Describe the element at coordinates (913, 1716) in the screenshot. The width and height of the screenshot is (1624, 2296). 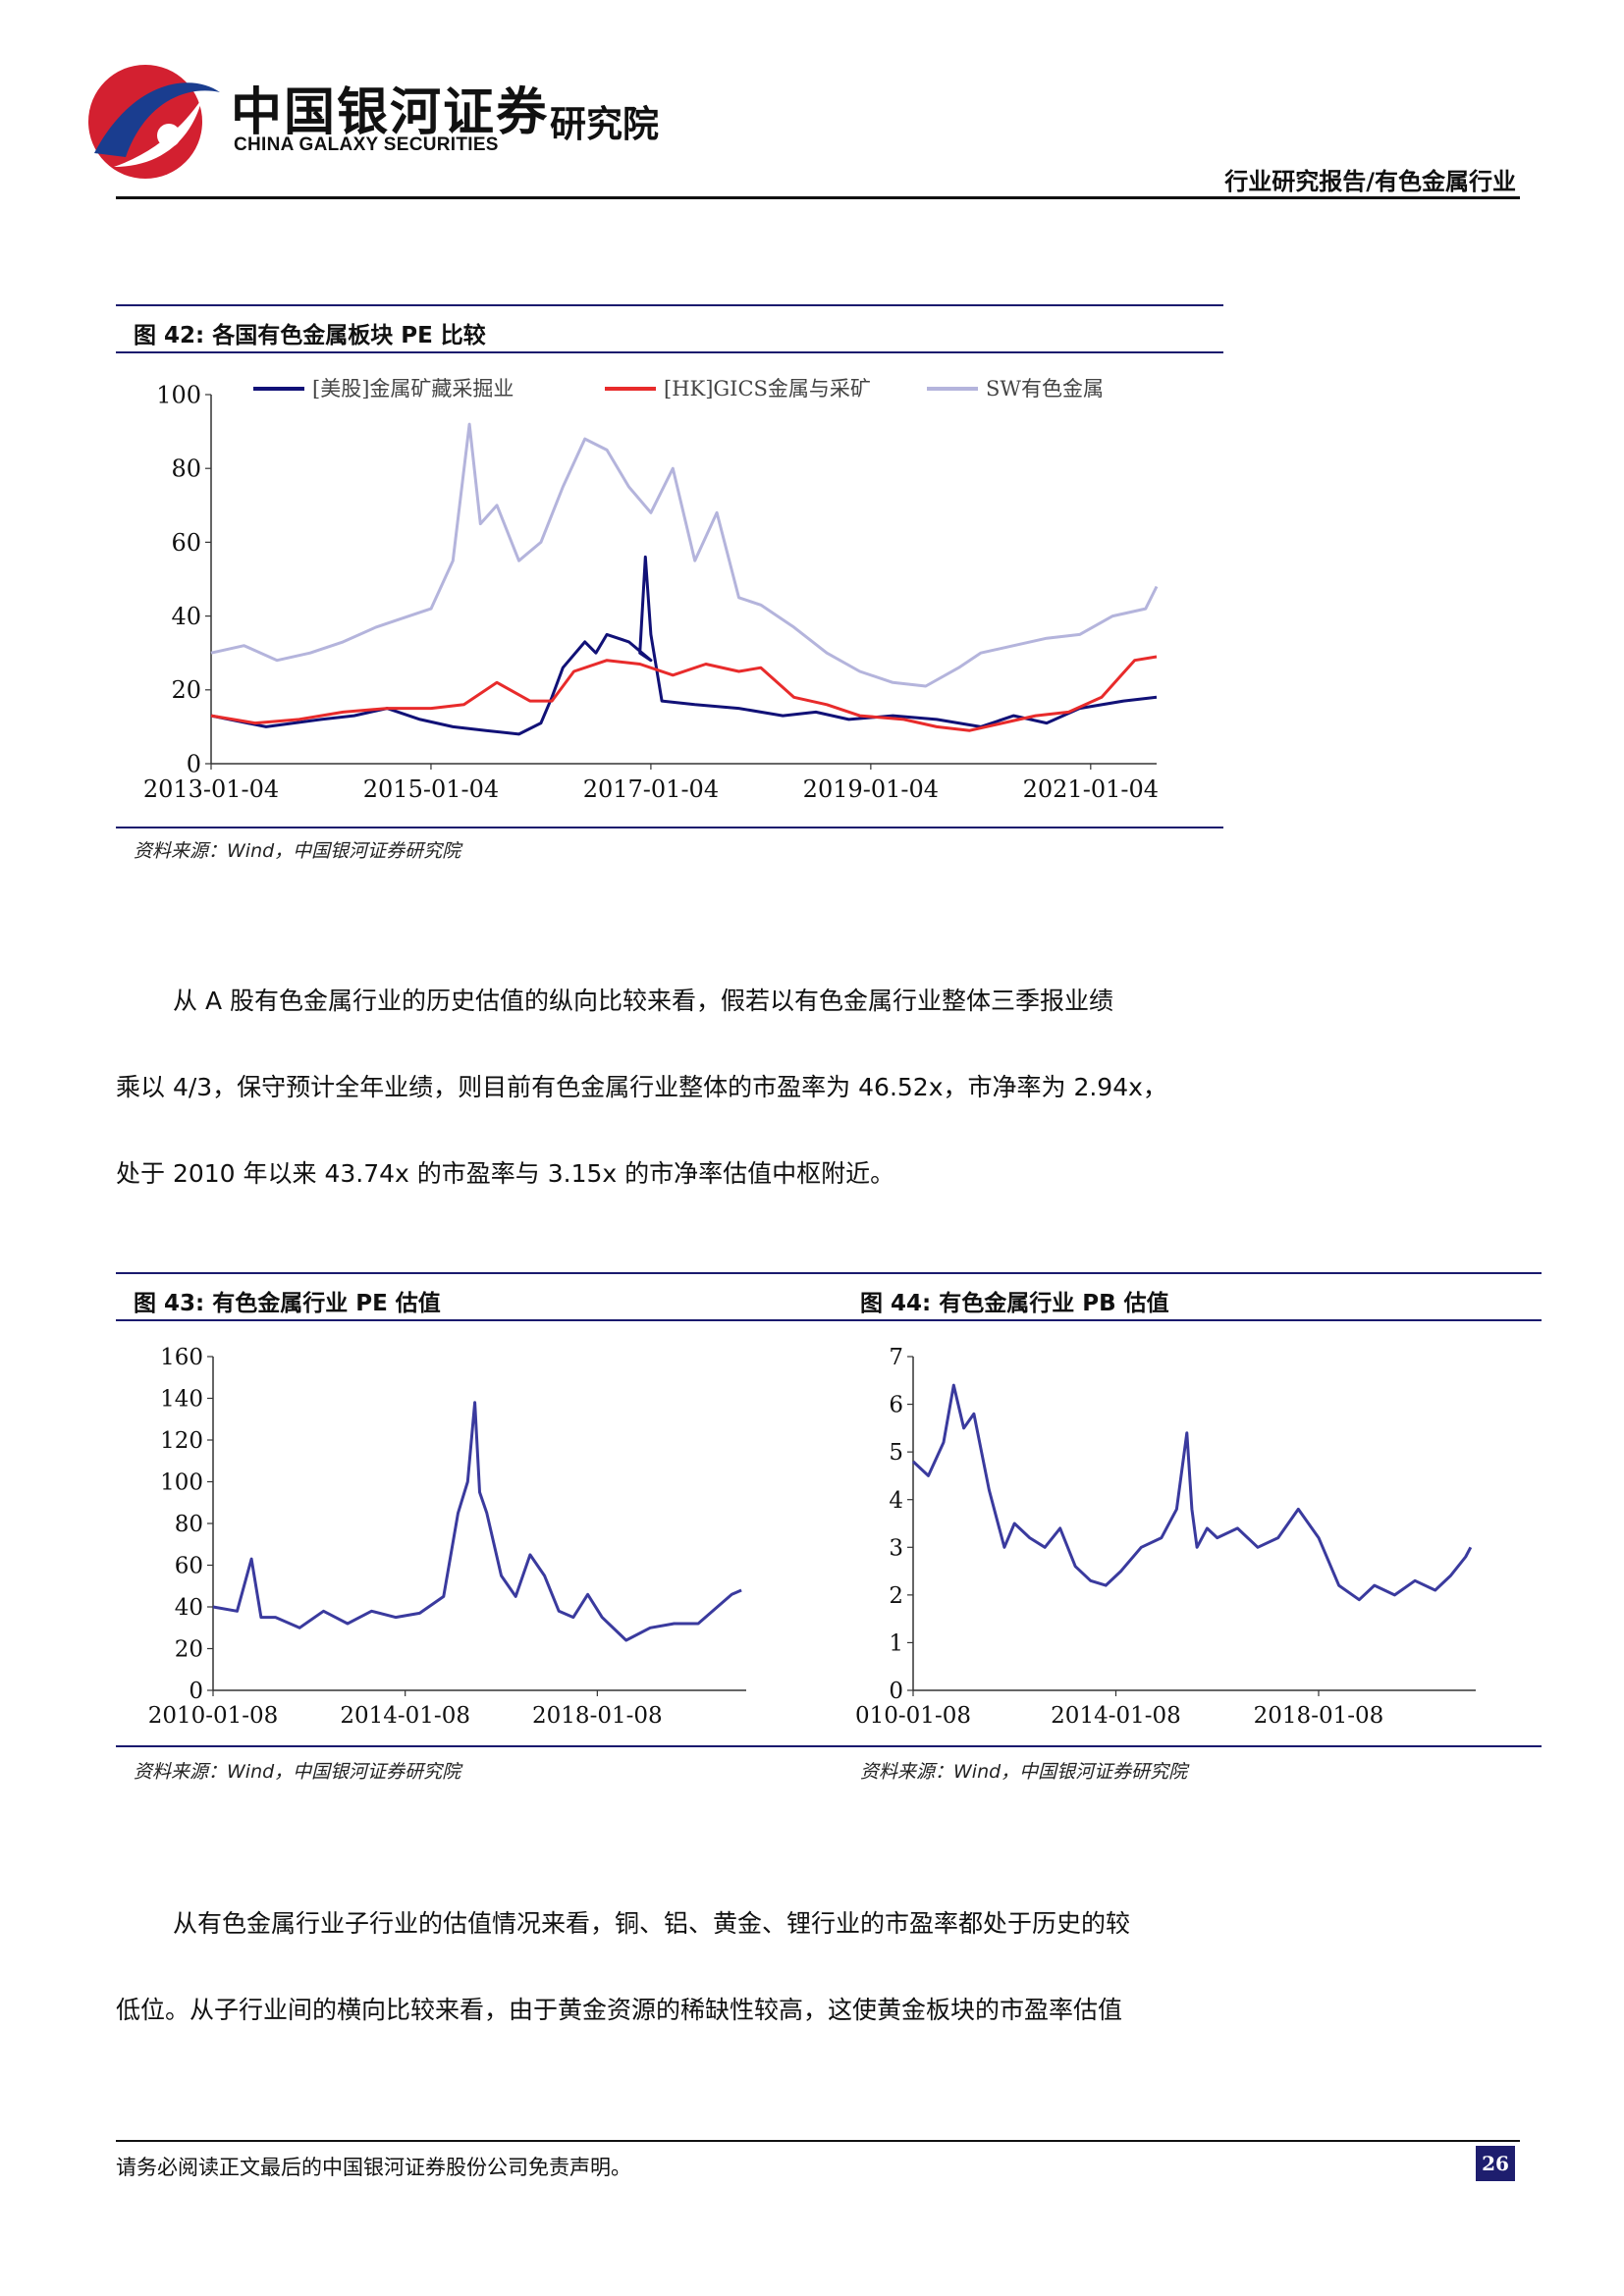
I see `x-tick-label: 010-01-08` at that location.